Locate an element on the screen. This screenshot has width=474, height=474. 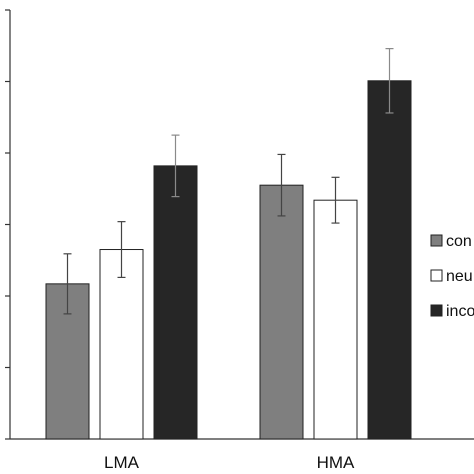
legend: con neu inco is located at coordinates (452, 276).